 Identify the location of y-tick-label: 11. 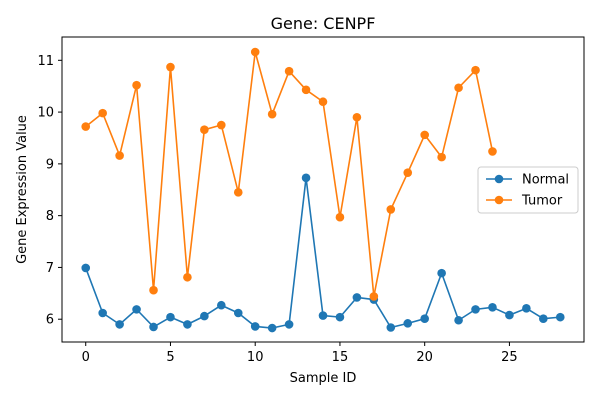
(45, 61).